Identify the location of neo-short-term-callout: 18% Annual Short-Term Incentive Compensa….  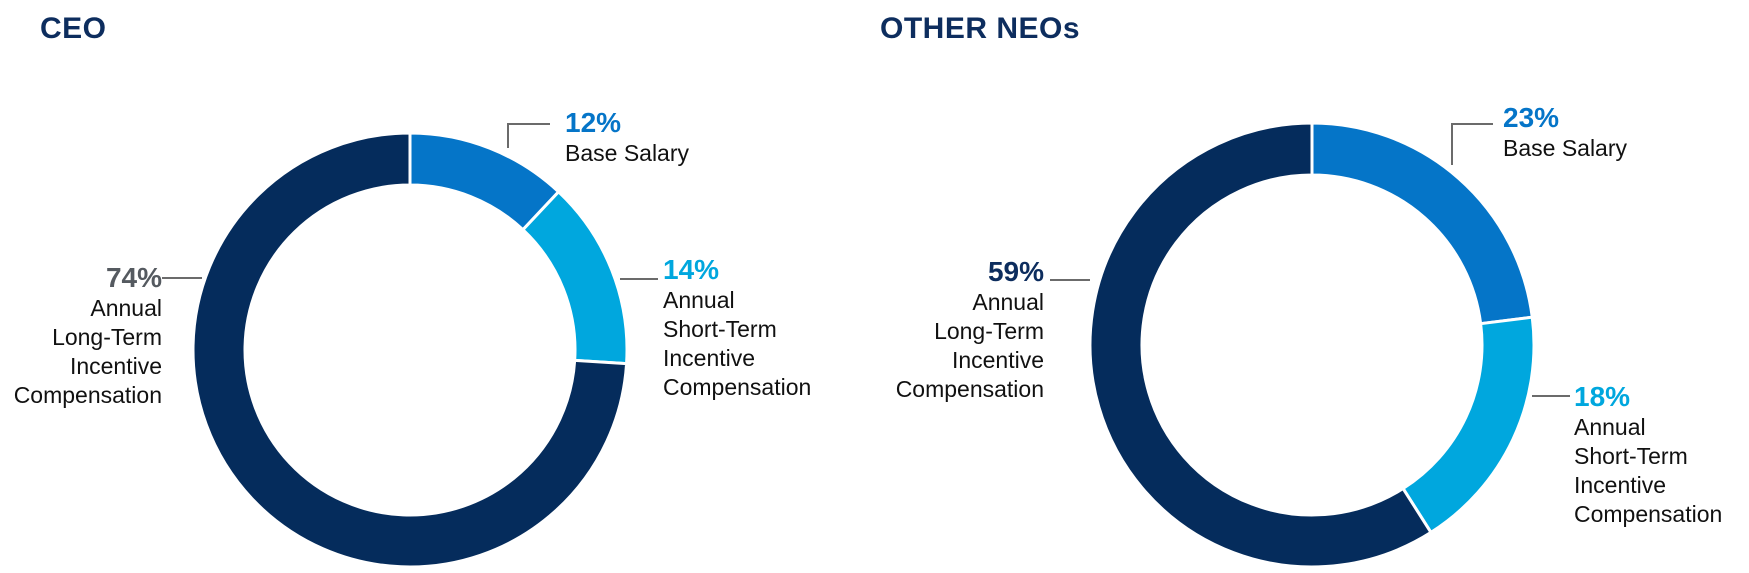
(1648, 455).